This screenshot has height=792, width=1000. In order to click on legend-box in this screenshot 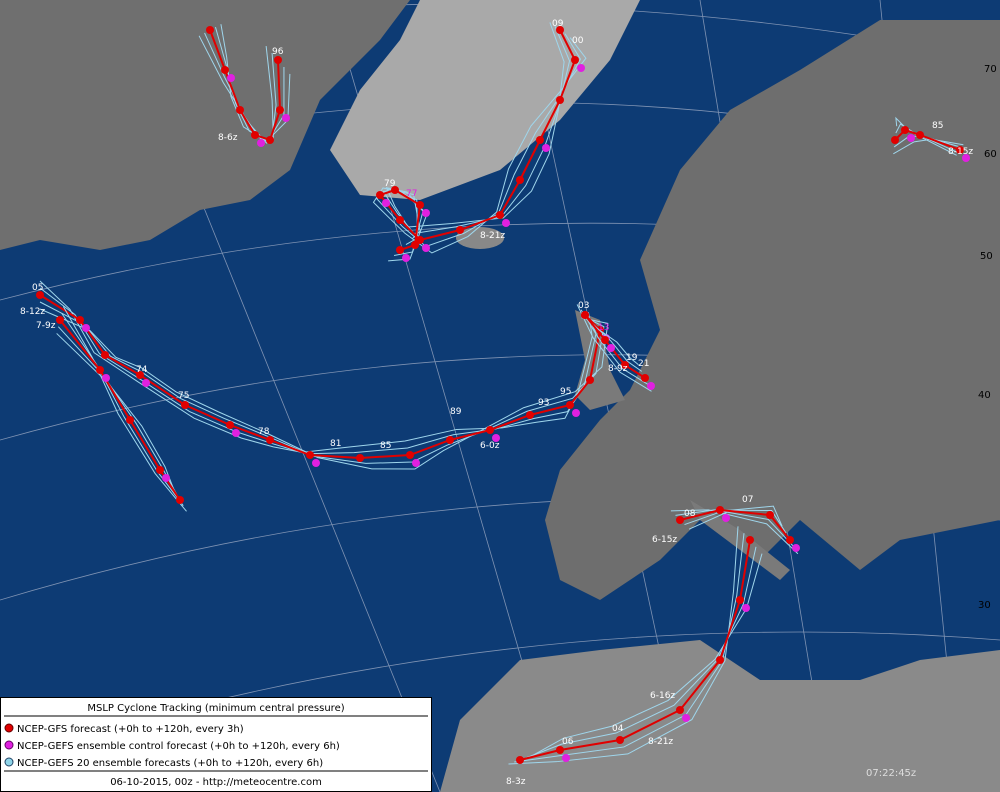, I will do `click(216, 744)`.